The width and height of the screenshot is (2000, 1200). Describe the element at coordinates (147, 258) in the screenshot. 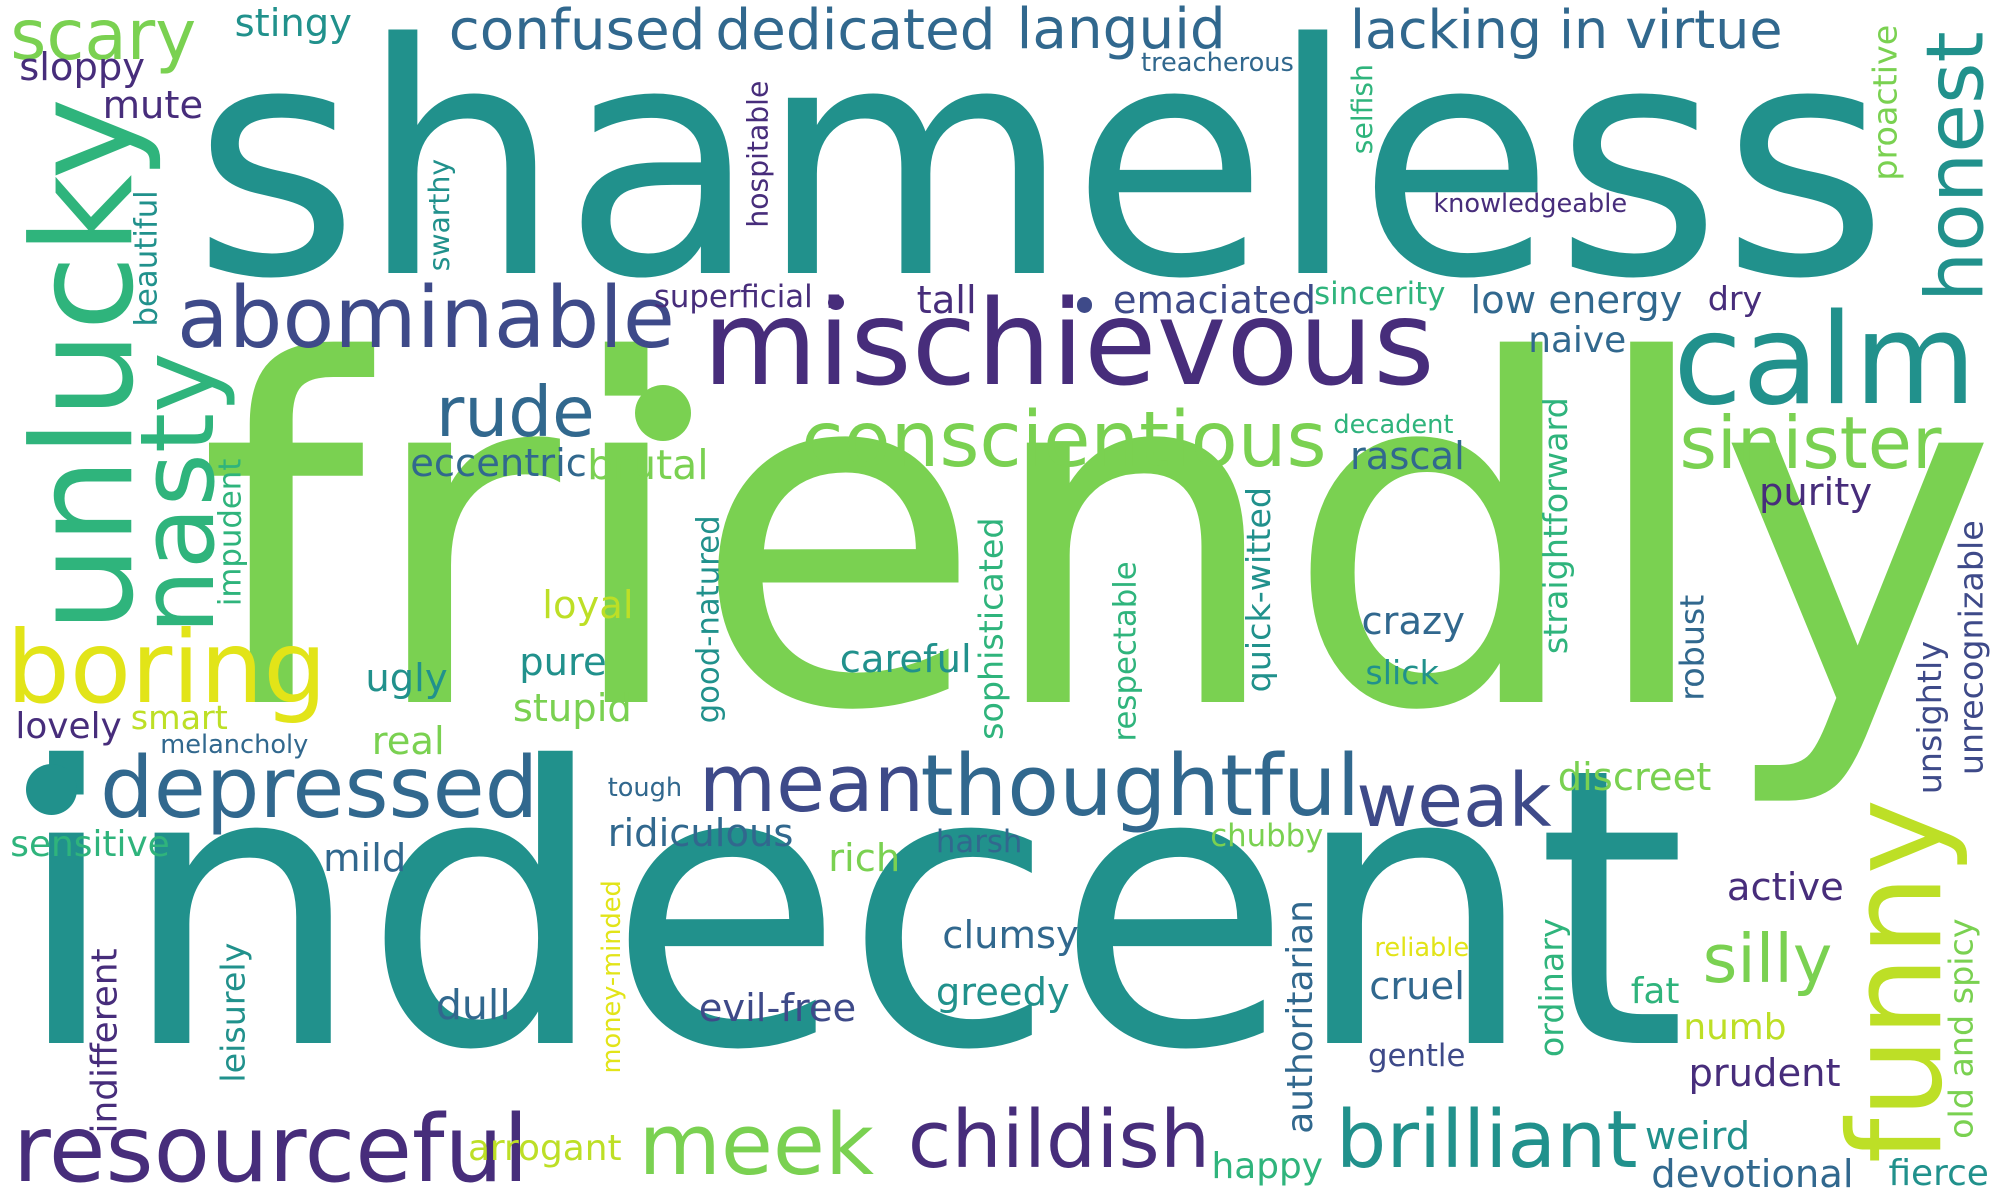

I see `word-beautiful: beautiful` at that location.